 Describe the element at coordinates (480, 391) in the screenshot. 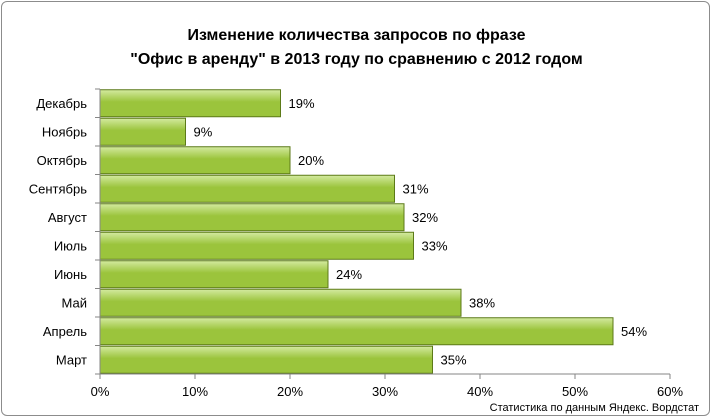

I see `x-tick-label: 40%` at that location.